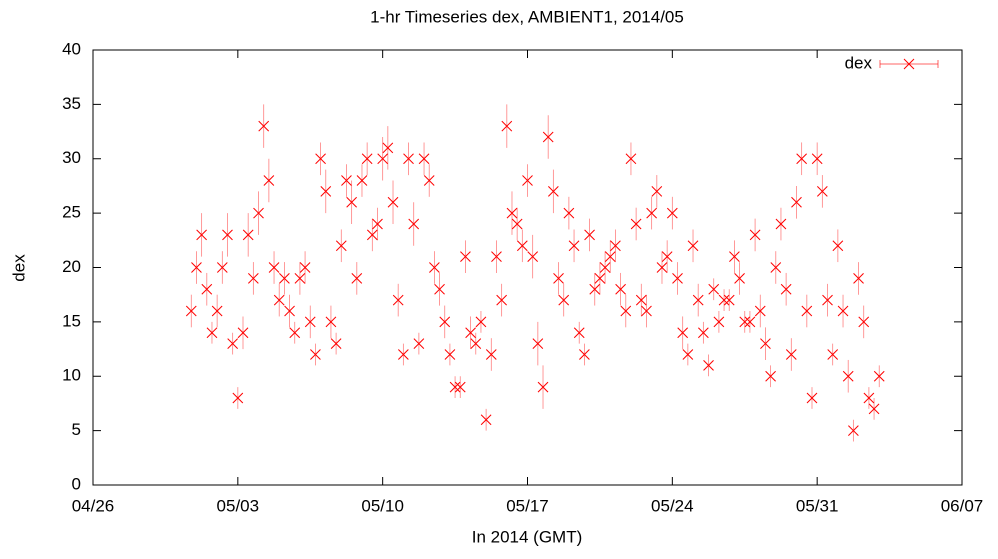  What do you see at coordinates (527, 505) in the screenshot?
I see `x-tick-label: 05/17` at bounding box center [527, 505].